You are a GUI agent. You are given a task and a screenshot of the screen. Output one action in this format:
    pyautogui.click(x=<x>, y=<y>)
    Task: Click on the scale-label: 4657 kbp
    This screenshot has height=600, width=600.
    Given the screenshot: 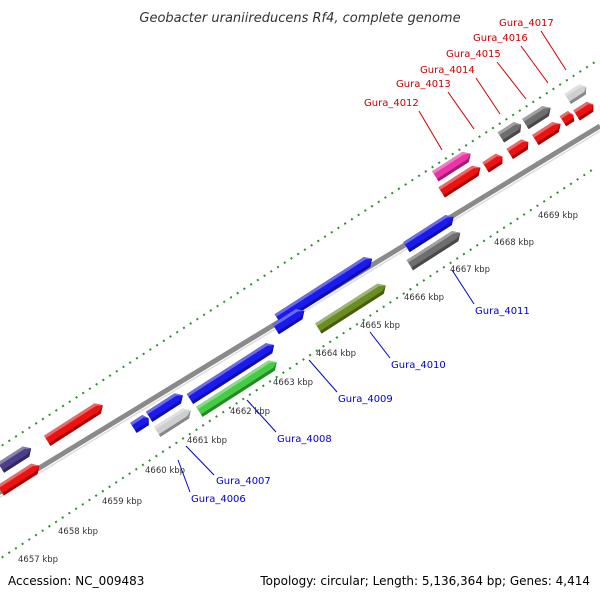 What is the action you would take?
    pyautogui.click(x=38, y=560)
    